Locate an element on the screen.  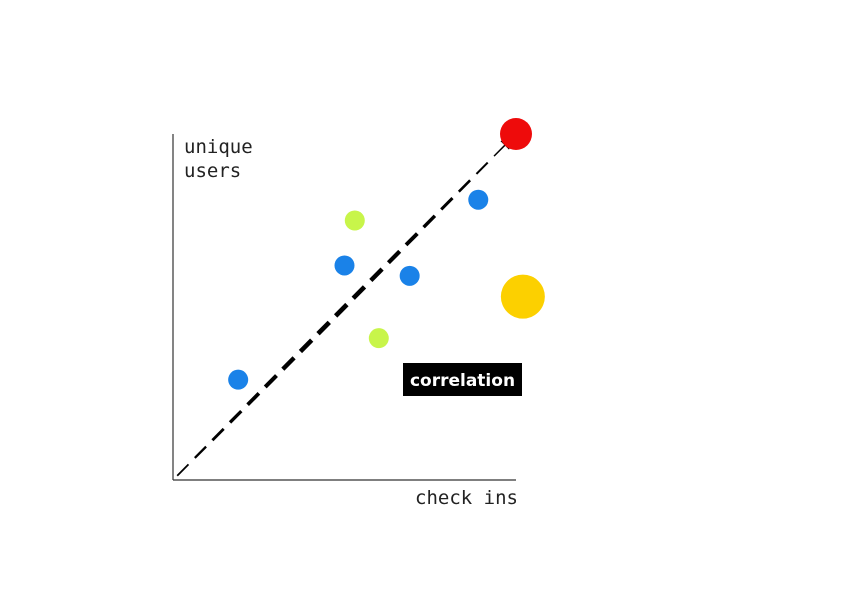
y-axis-label-line-1: unique is located at coordinates (218, 147).